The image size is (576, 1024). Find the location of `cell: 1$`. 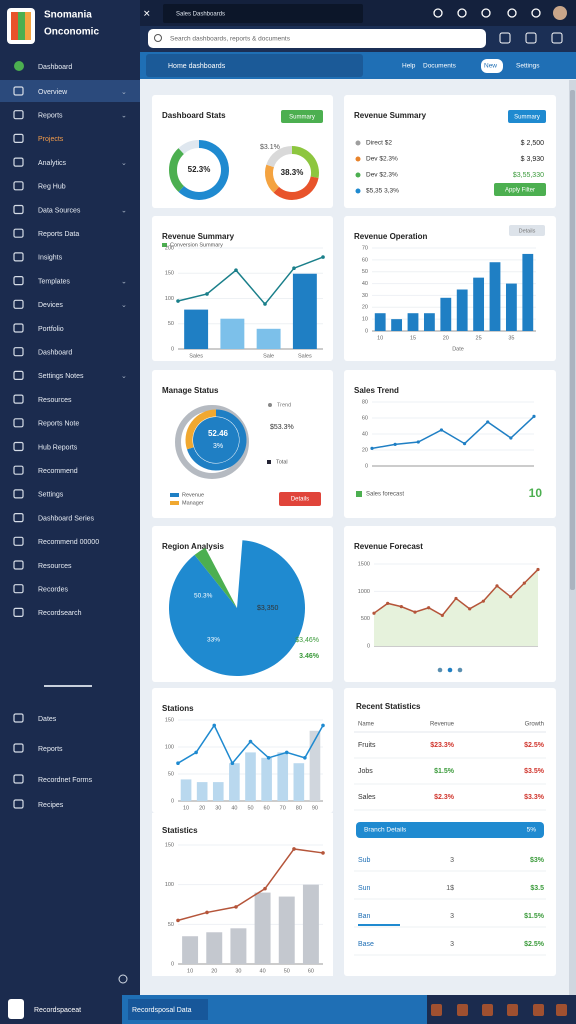

cell: 1$ is located at coordinates (450, 888).